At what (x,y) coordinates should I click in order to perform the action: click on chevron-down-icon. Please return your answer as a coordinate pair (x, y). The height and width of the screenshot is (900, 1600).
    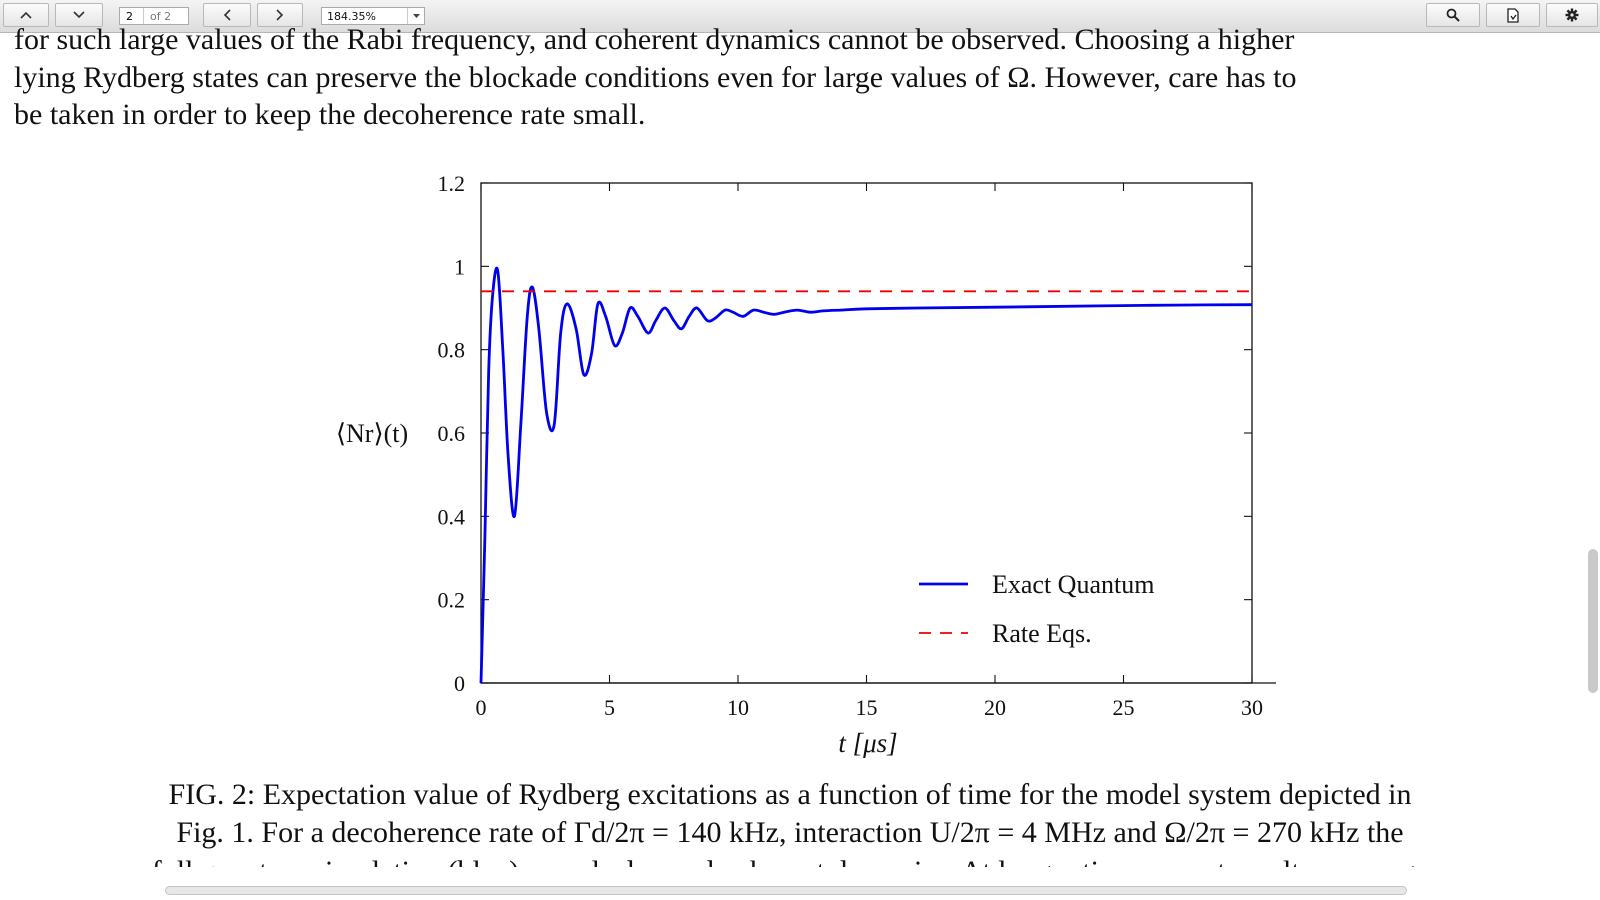
    Looking at the image, I should click on (79, 15).